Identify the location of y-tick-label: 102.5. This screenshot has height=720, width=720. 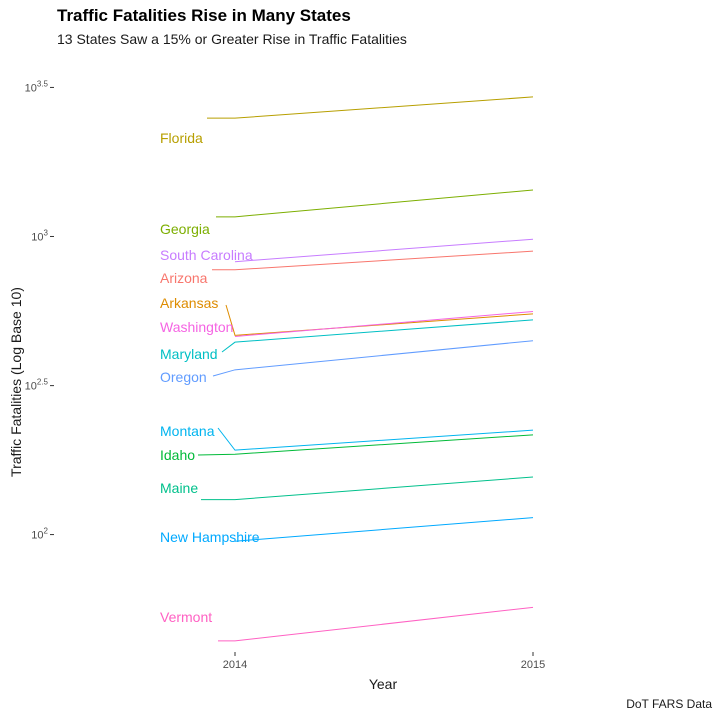
(37, 385).